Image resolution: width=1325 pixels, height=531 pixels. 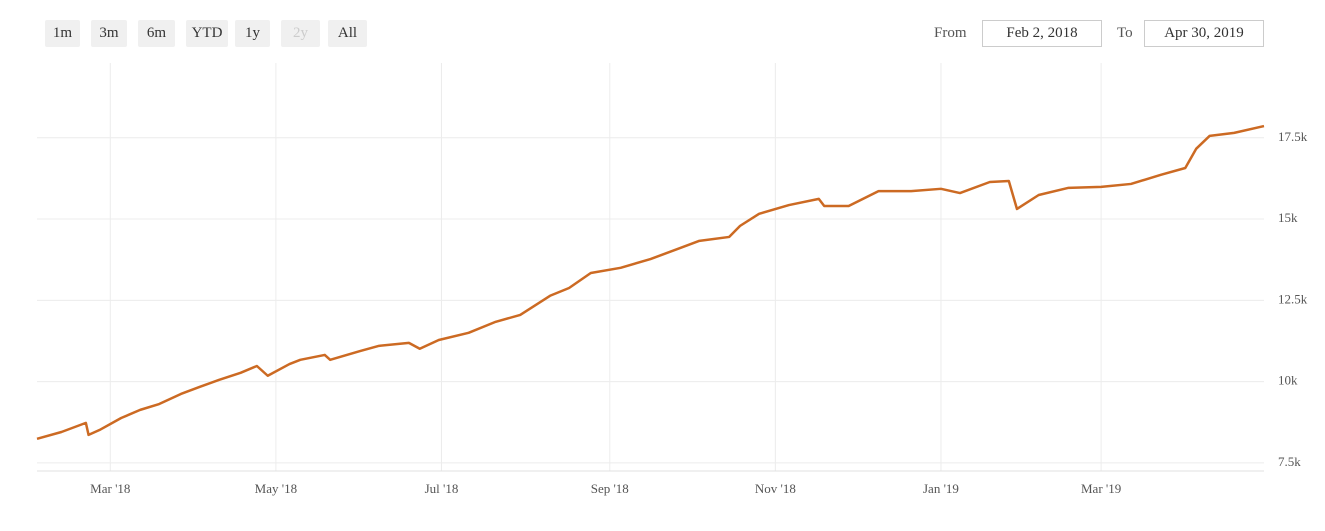 What do you see at coordinates (1042, 33) in the screenshot?
I see `from-input: Feb 2, 2018` at bounding box center [1042, 33].